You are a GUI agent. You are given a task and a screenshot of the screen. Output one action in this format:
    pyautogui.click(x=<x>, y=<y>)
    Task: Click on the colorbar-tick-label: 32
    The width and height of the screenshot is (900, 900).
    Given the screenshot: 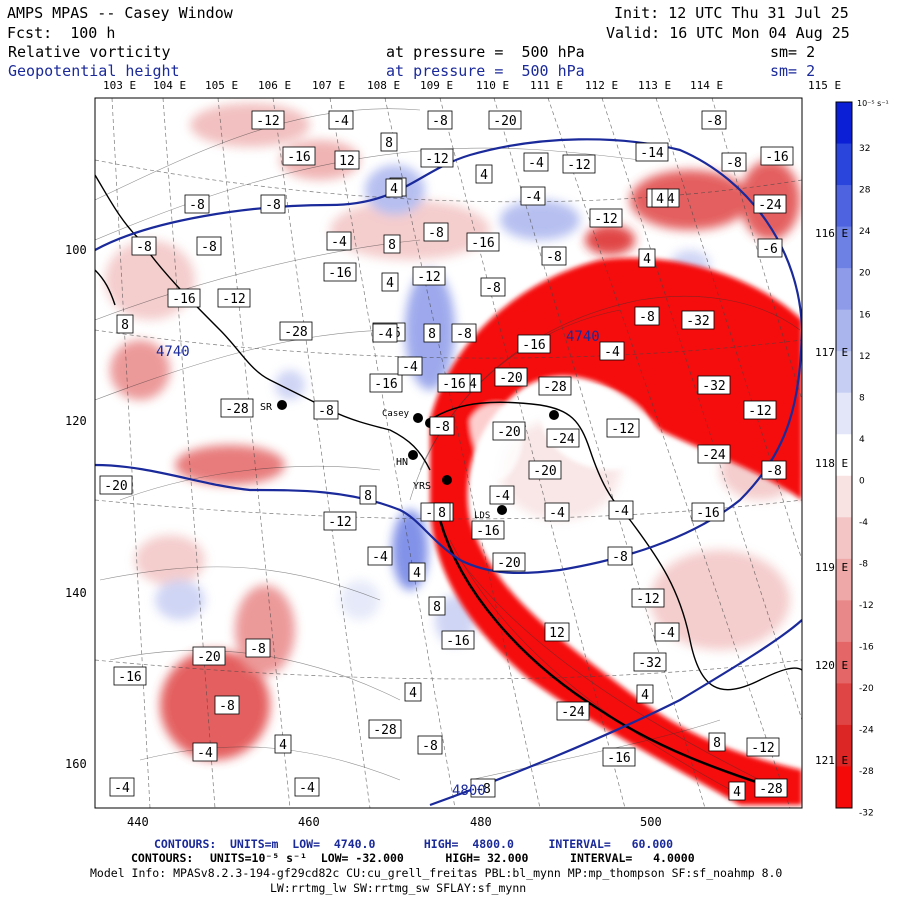 What is the action you would take?
    pyautogui.click(x=864, y=149)
    